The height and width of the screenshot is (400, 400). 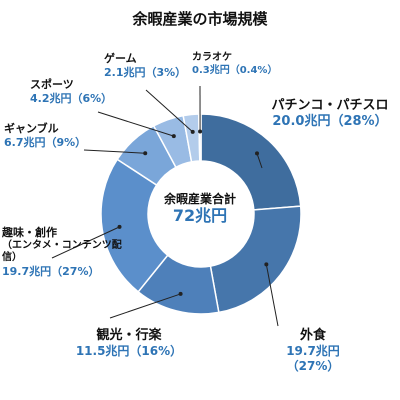 What do you see at coordinates (200, 19) in the screenshot?
I see `chart-title: 余暇産業の市場規模` at bounding box center [200, 19].